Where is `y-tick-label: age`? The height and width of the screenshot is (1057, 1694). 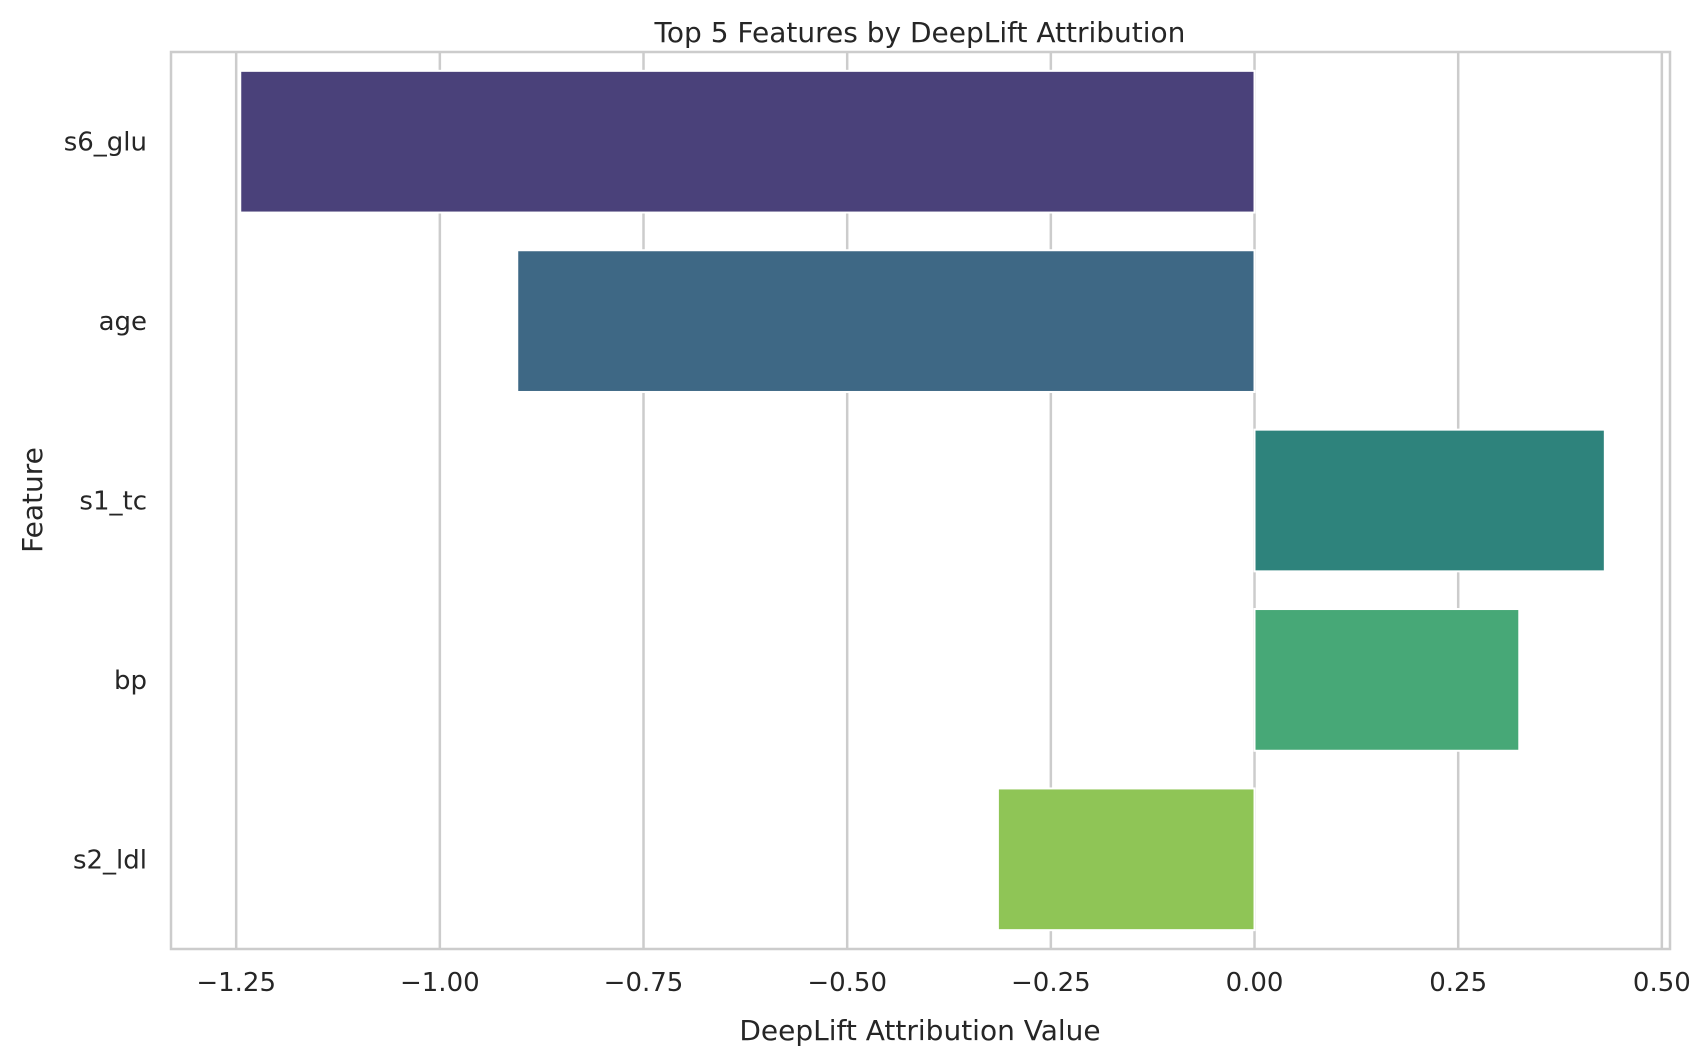
y-tick-label: age is located at coordinates (123, 322).